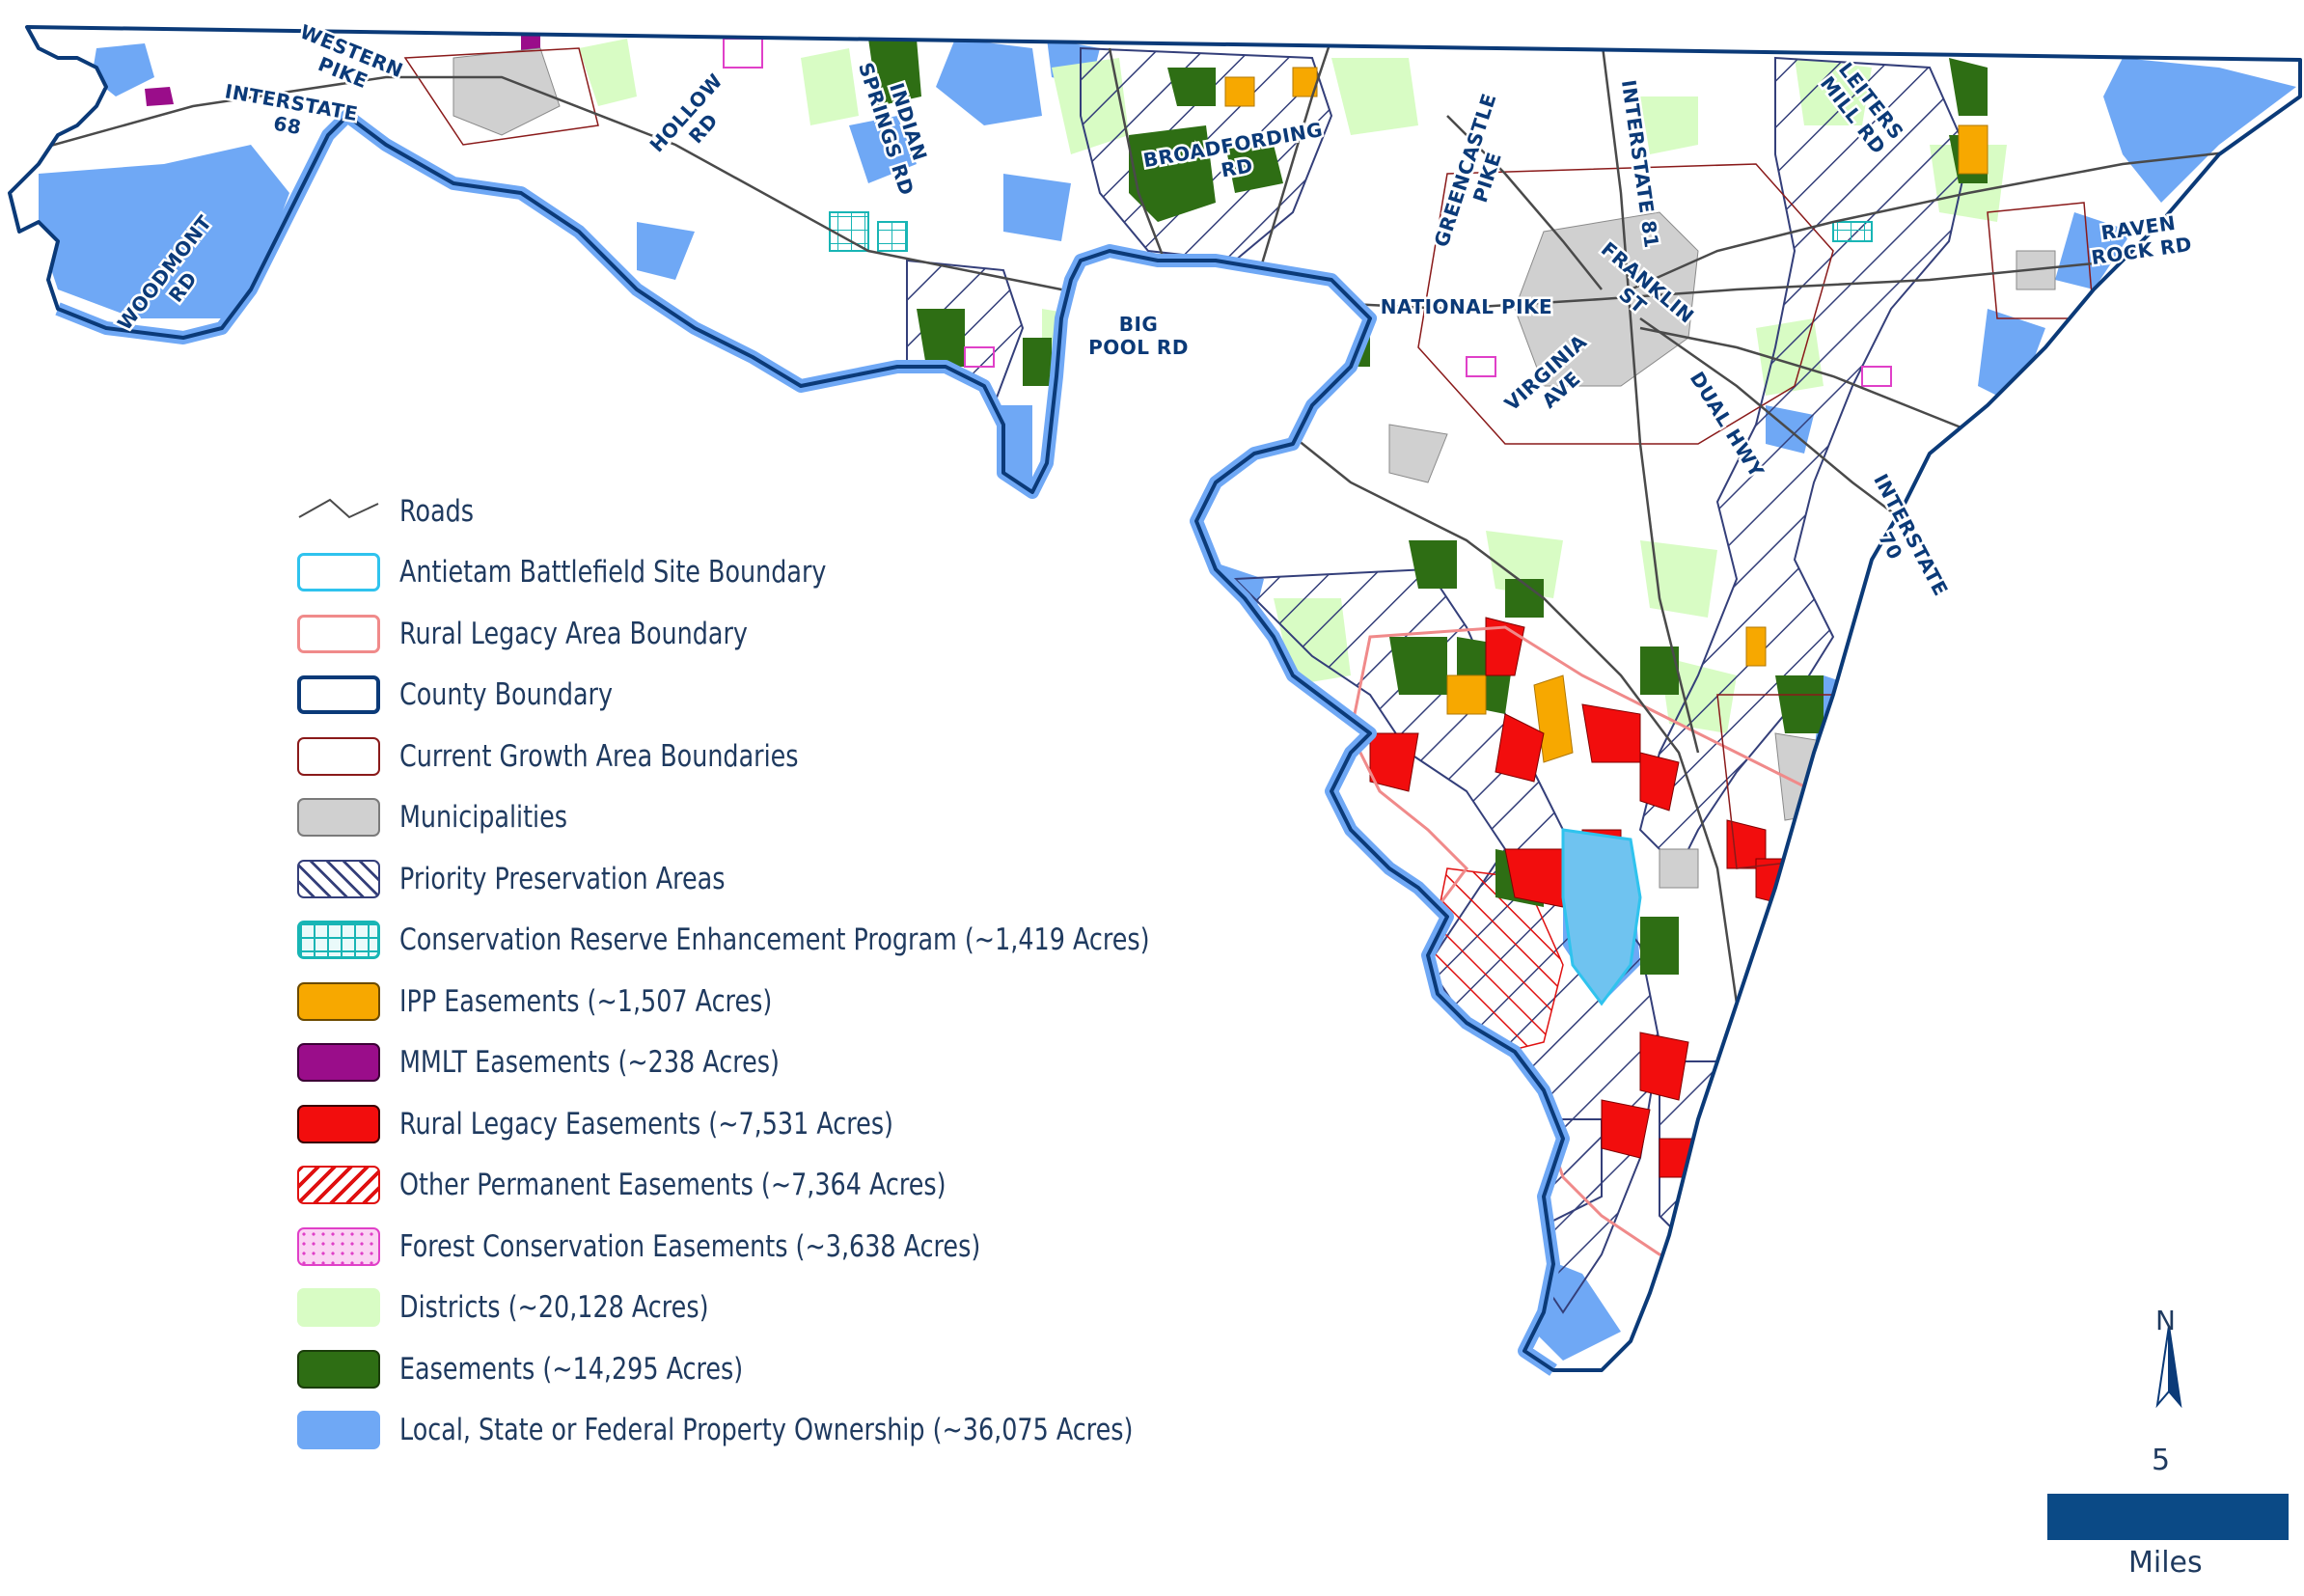 This screenshot has height=1596, width=2304. I want to click on scale-value: 5, so click(2161, 1460).